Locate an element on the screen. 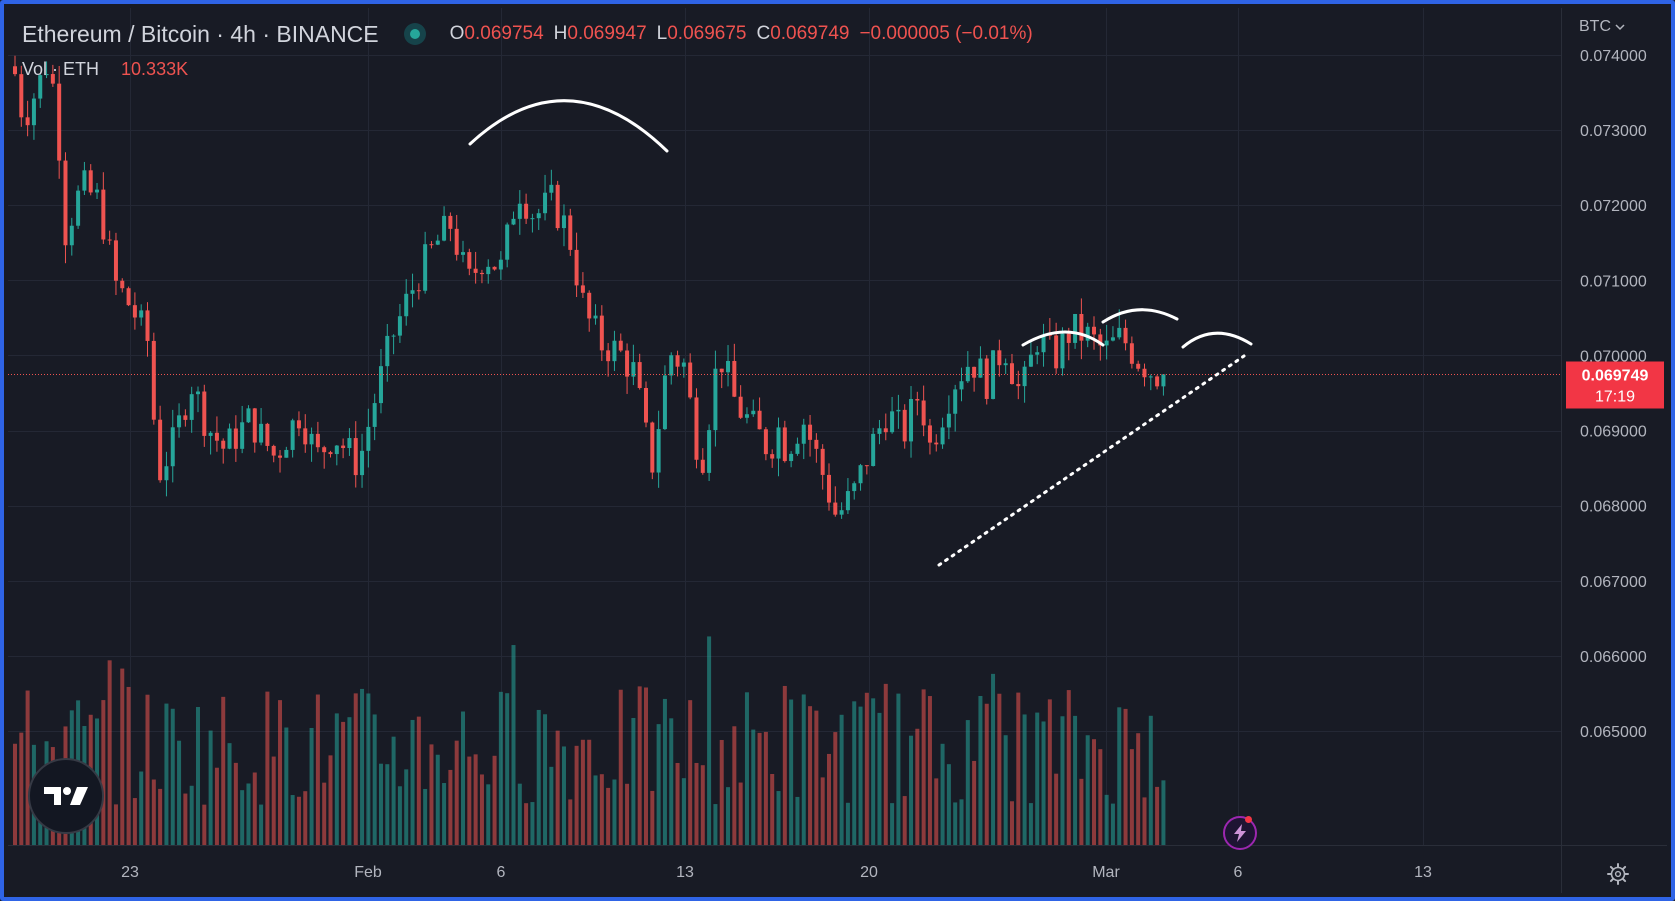 The image size is (1675, 901). tradingview-logo-icon is located at coordinates (66, 796).